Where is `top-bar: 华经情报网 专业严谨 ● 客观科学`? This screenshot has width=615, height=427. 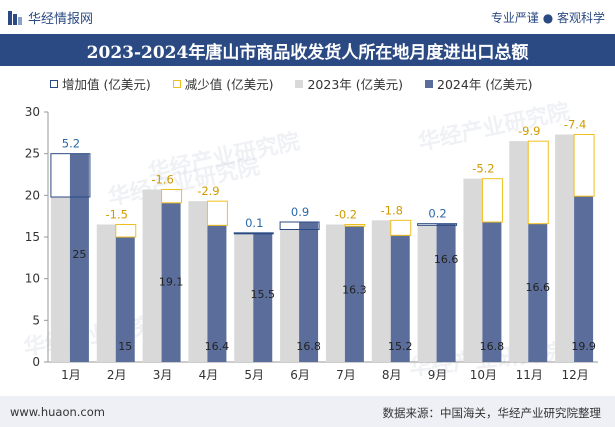
top-bar: 华经情报网 专业严谨 ● 客观科学 is located at coordinates (307, 17).